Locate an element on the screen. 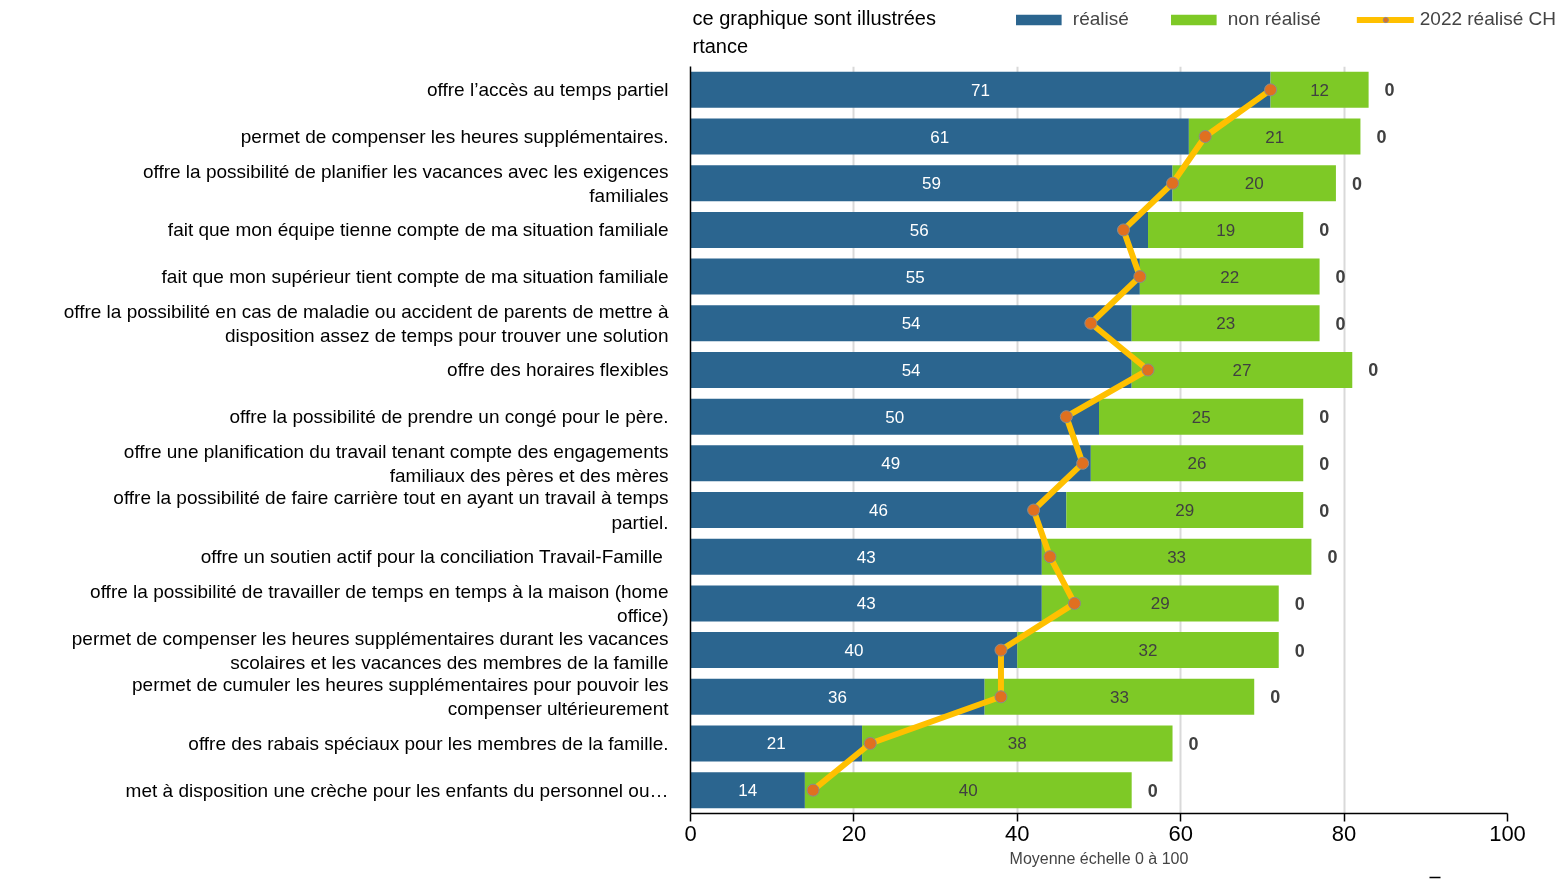 This screenshot has width=1564, height=881. y-tick-label: offre un soutien actif pour la conciliation Travail-Famille is located at coordinates (431, 557).